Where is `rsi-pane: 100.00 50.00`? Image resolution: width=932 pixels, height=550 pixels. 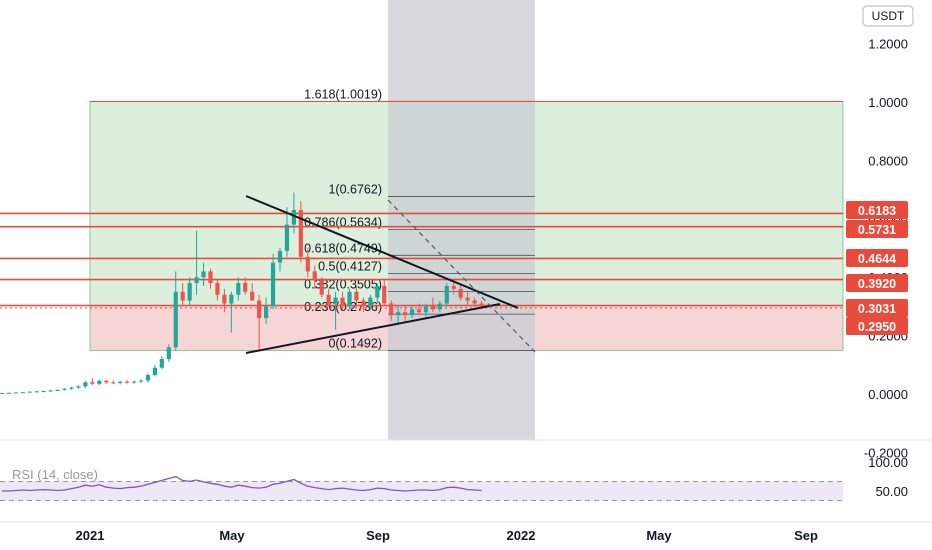
rsi-pane: 100.00 50.00 is located at coordinates (466, 470).